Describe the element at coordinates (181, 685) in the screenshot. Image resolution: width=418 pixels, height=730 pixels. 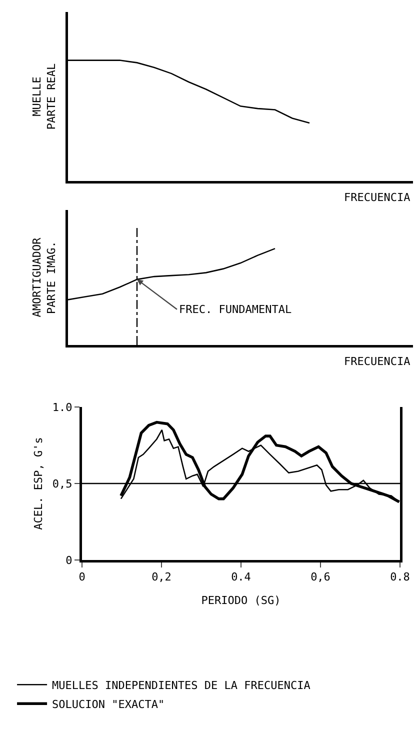
I see `legend-label: MUELLES INDEPENDIENTES DE LA FRECUENCIA` at that location.